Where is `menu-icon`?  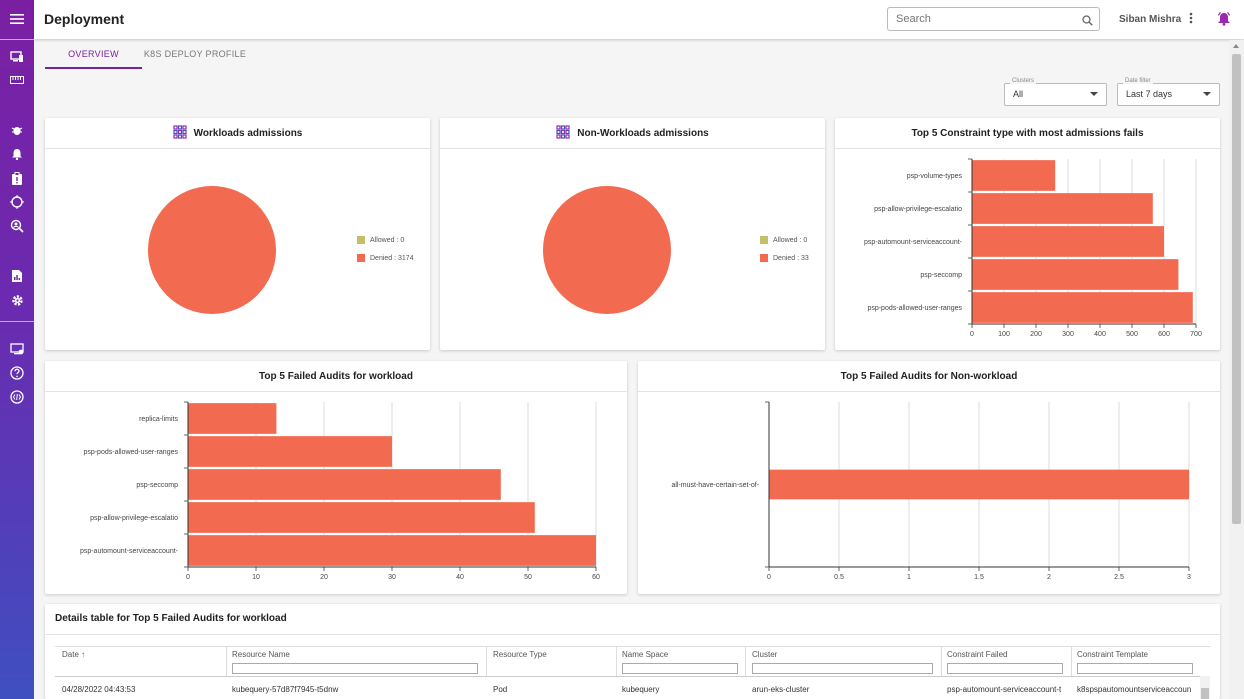
menu-icon is located at coordinates (17, 19).